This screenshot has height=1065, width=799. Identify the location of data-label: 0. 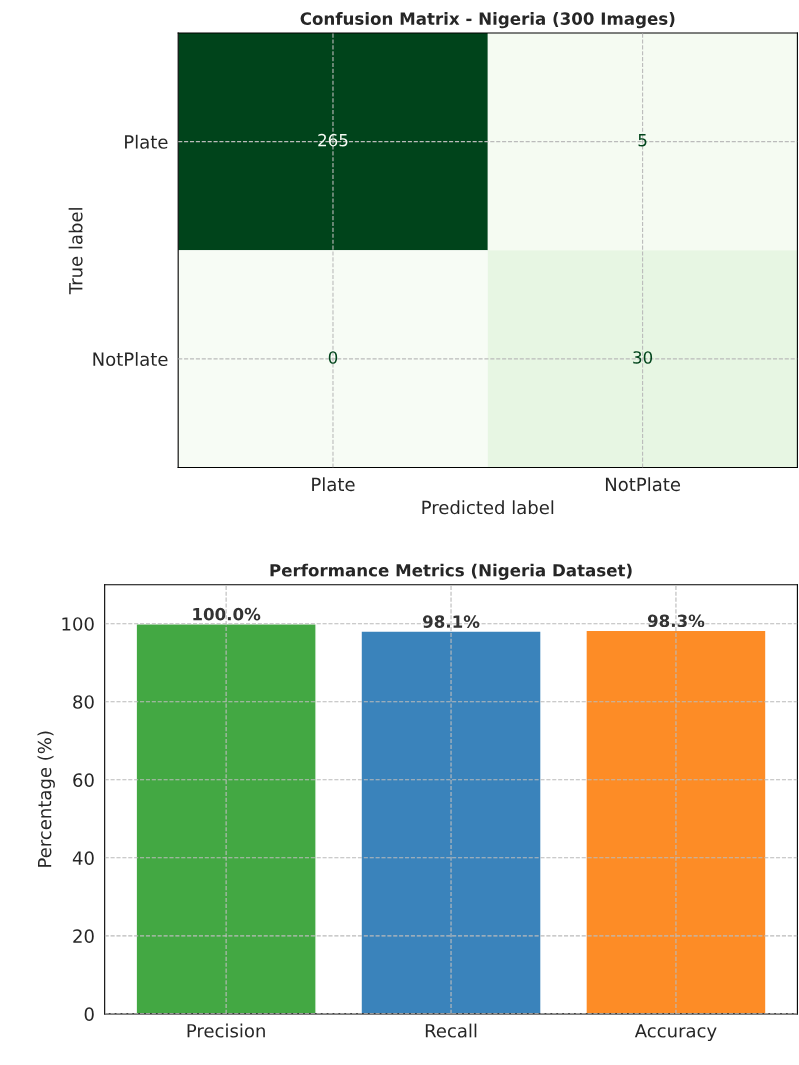
(333, 357).